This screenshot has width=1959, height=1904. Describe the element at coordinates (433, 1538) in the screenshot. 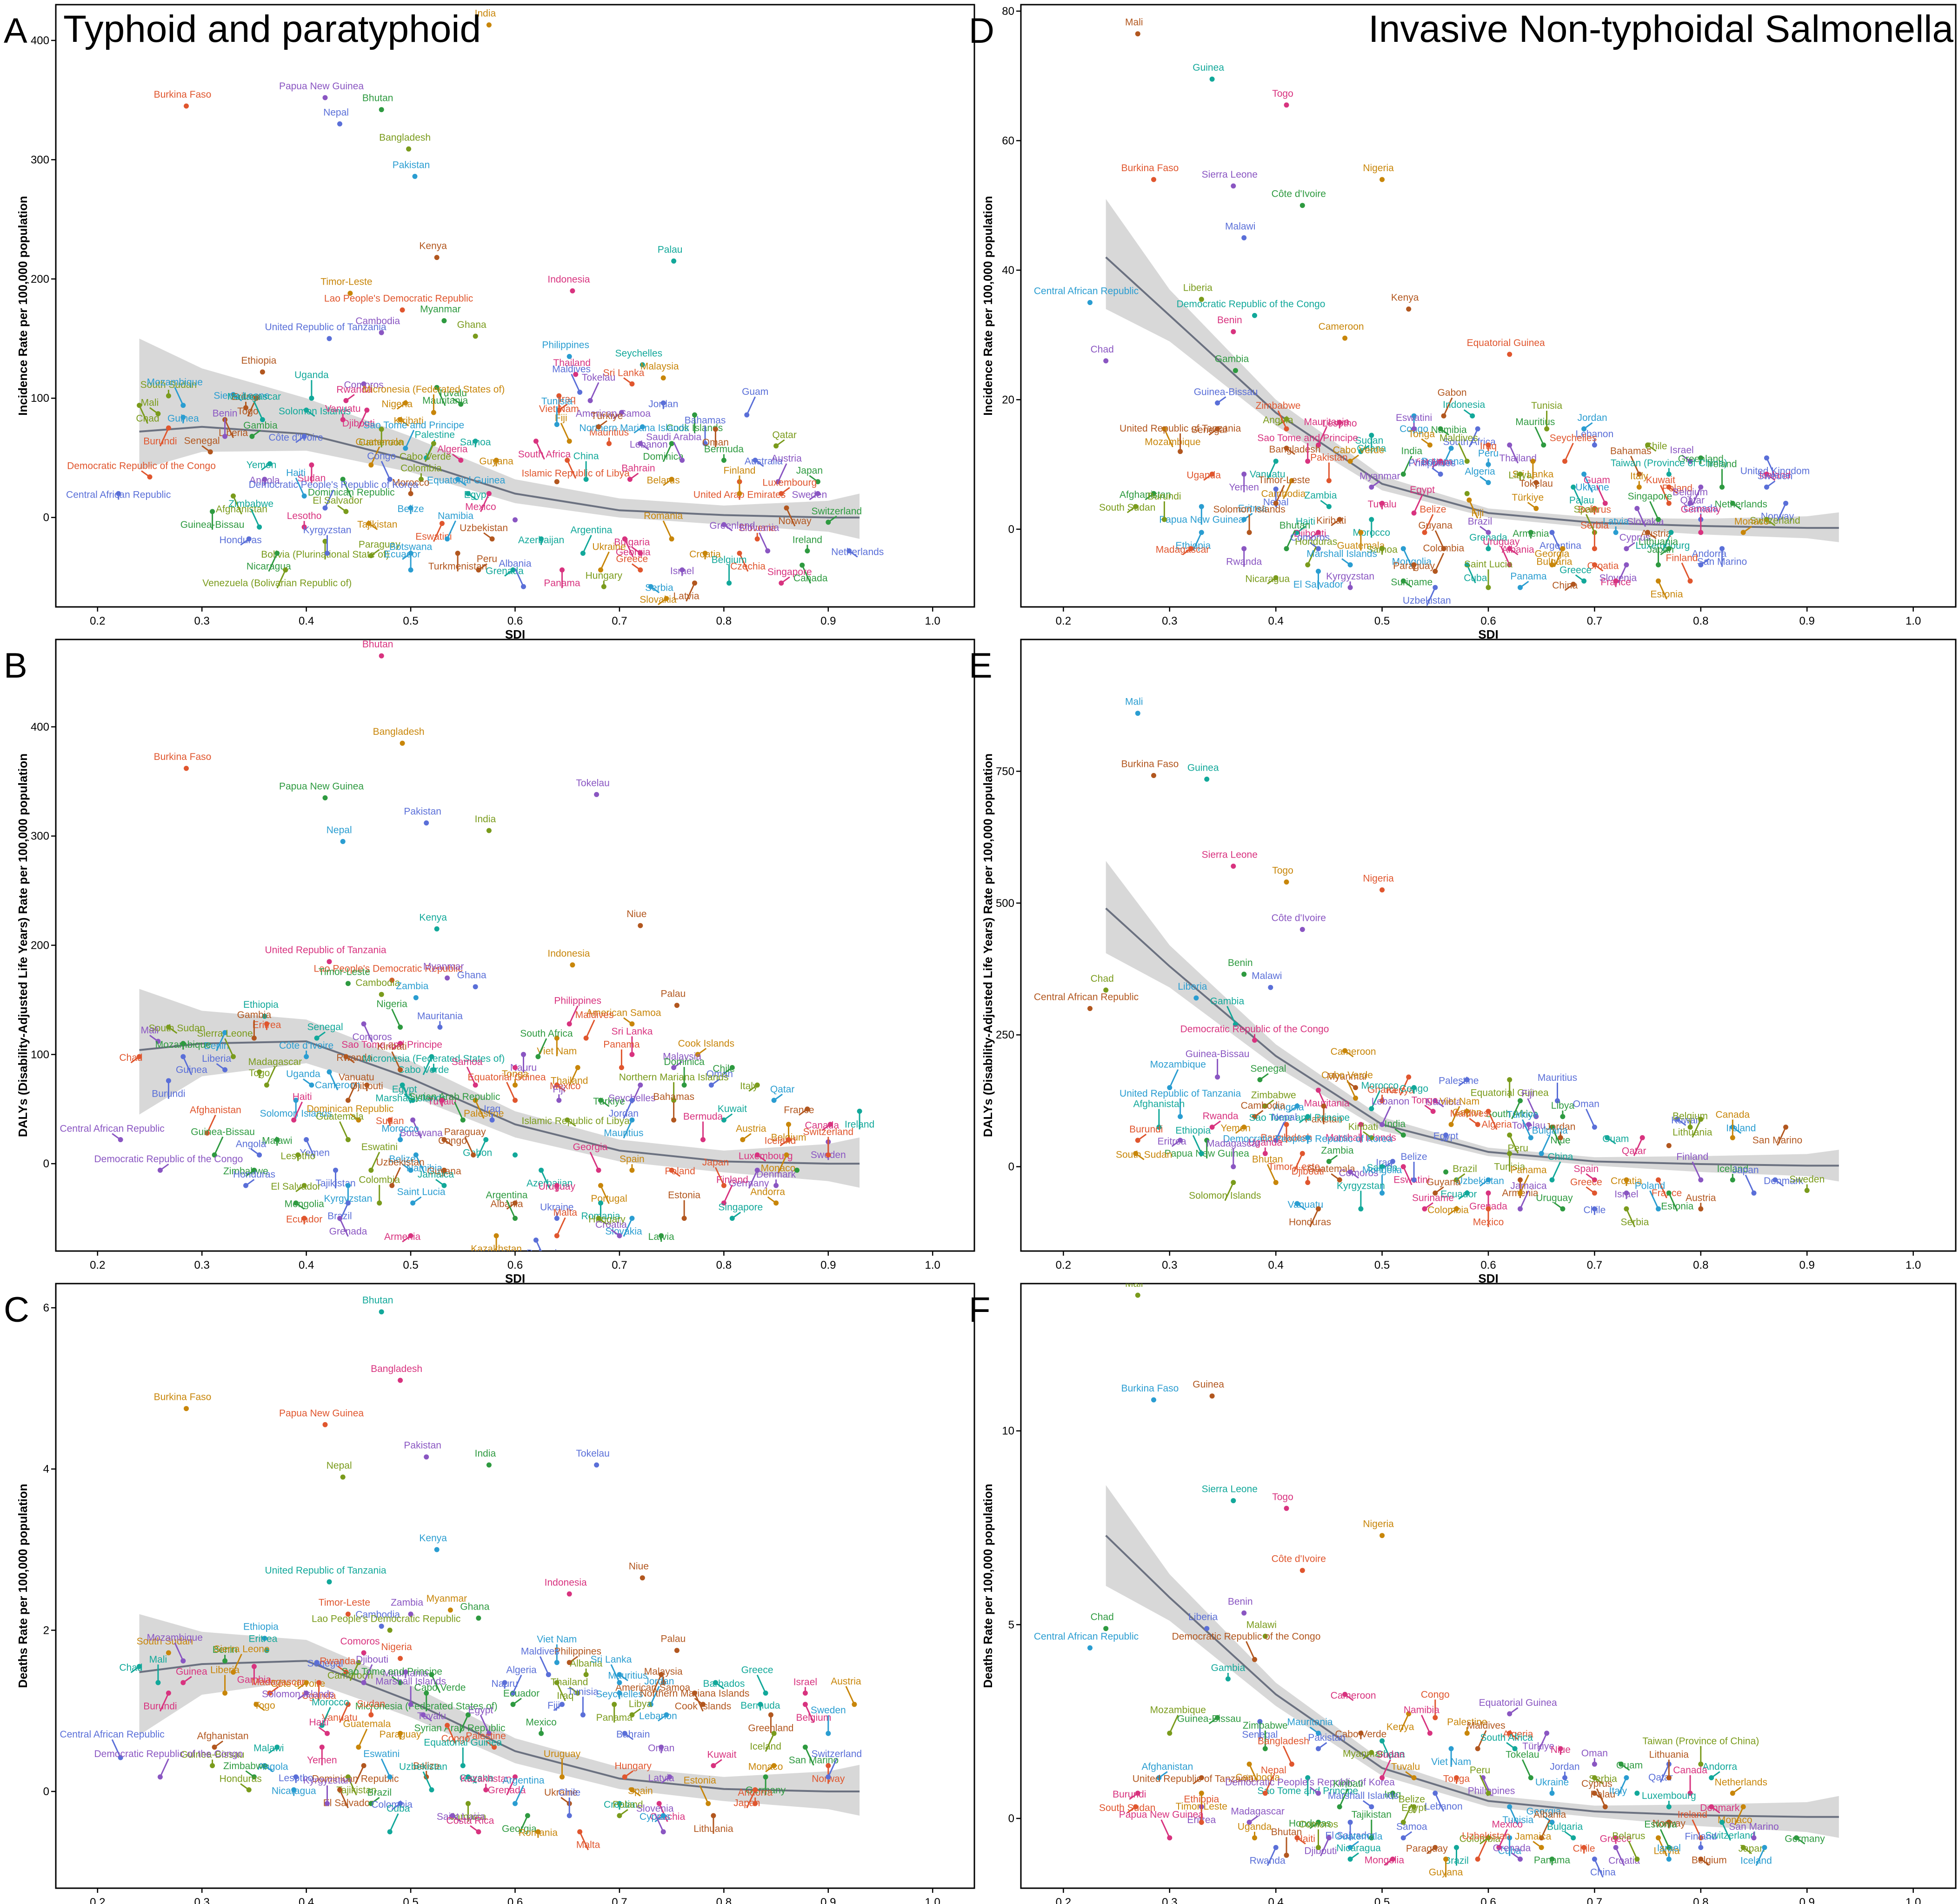

I see `point-label: Kenya` at that location.